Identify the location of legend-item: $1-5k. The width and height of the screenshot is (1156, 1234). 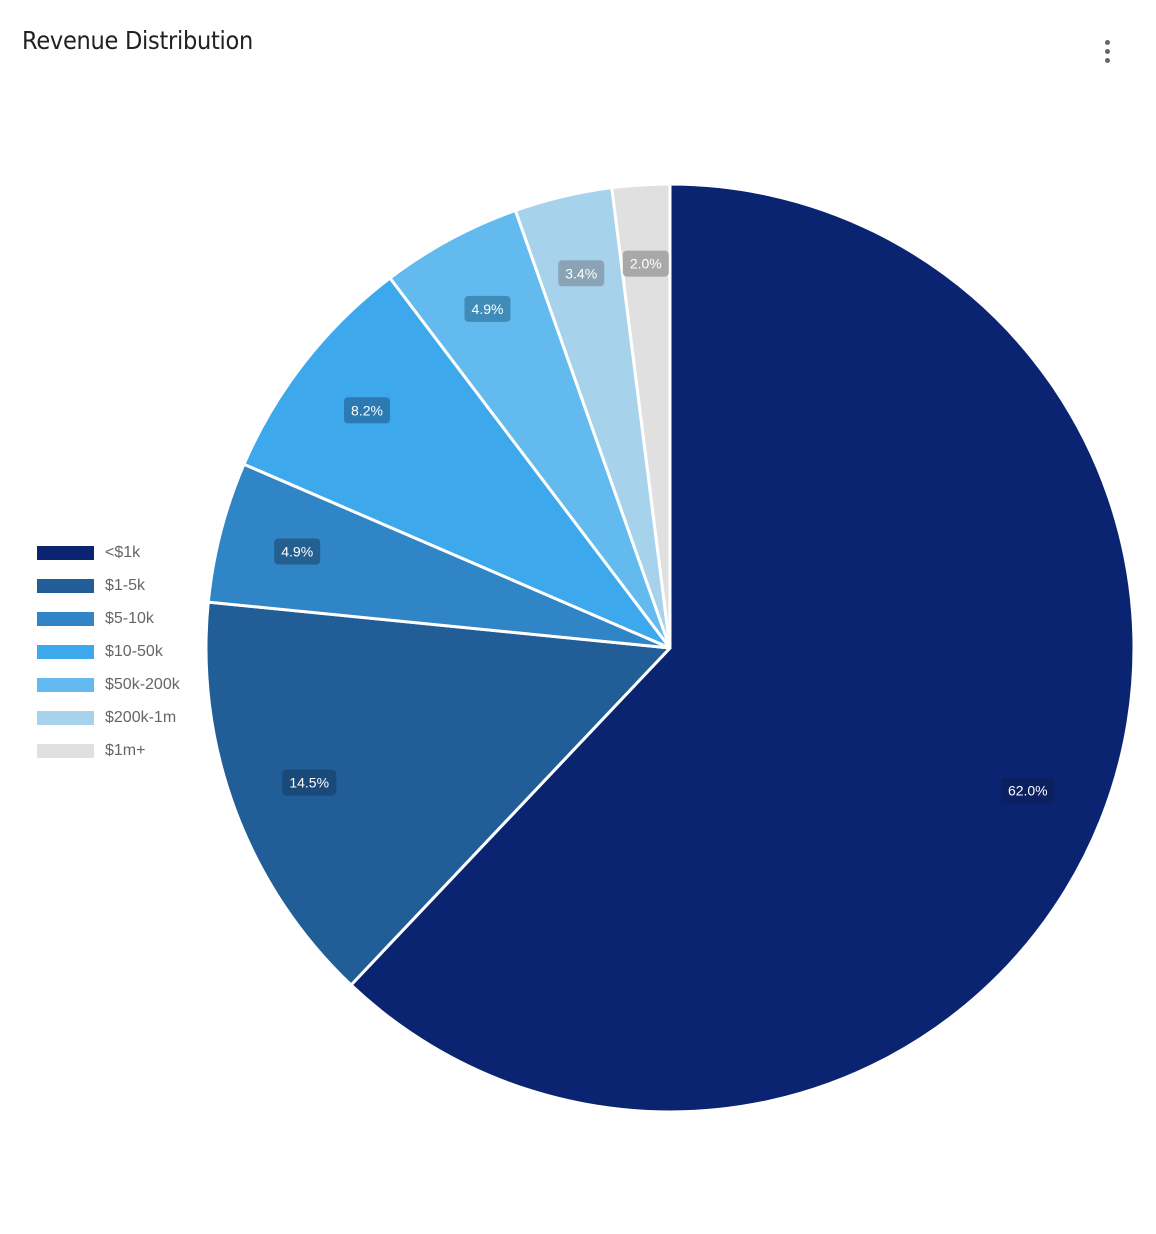
(127, 585).